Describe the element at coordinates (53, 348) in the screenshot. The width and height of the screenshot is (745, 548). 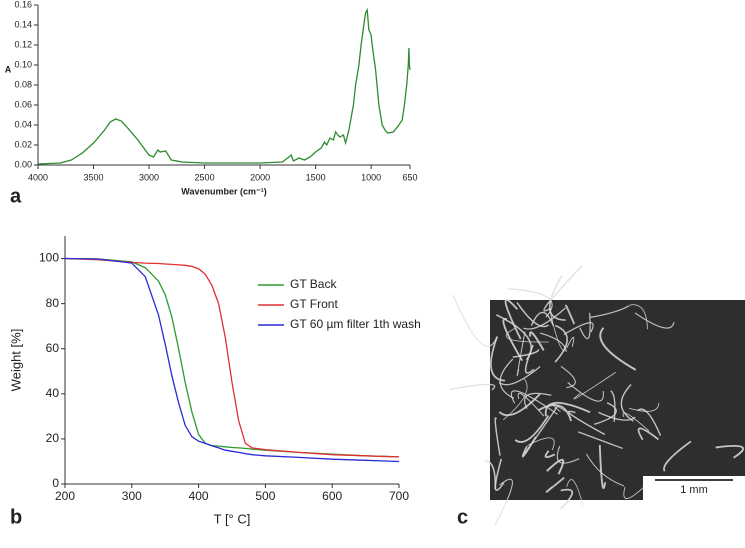
I see `y-tick-label: 60` at that location.